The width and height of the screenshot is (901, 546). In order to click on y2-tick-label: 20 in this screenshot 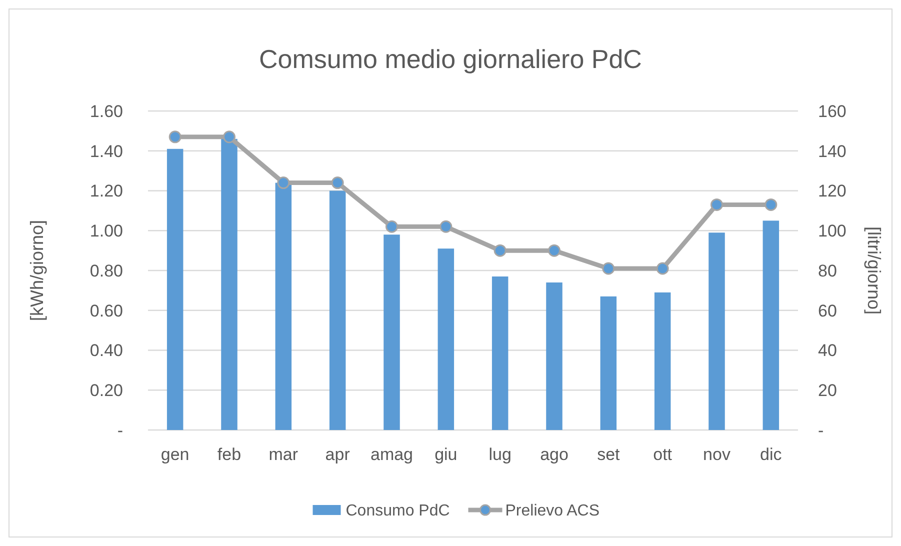, I will do `click(827, 390)`.